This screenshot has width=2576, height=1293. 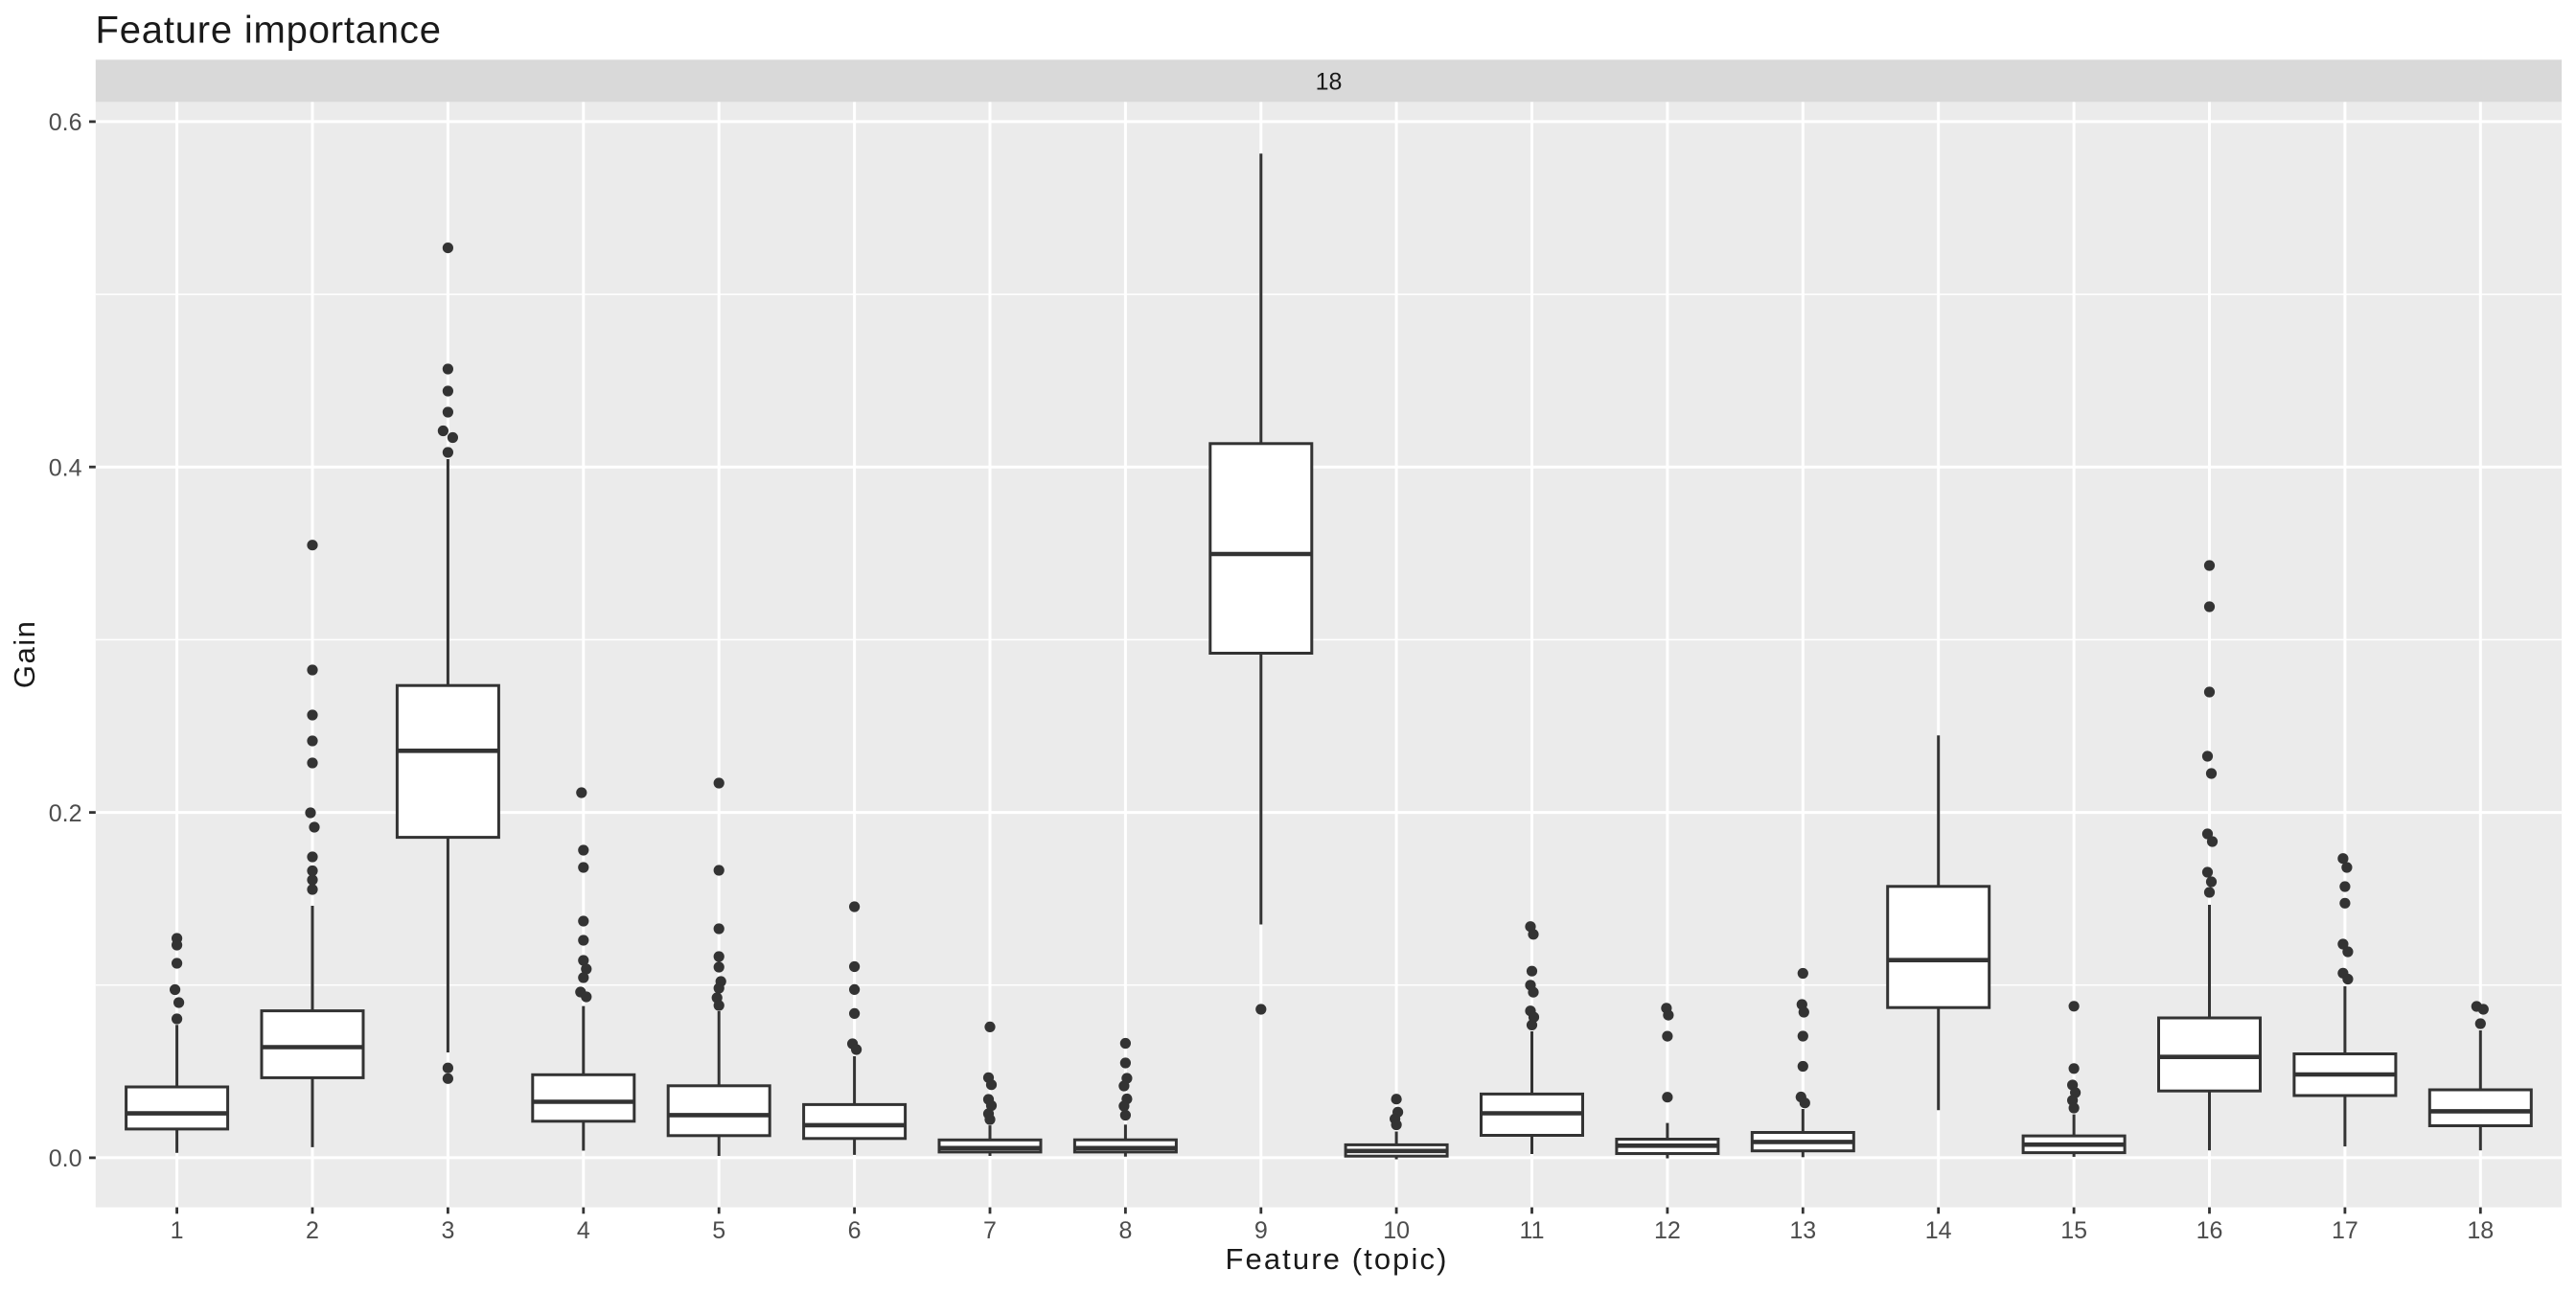 What do you see at coordinates (269, 30) in the screenshot?
I see `svg-text: Feature importance` at bounding box center [269, 30].